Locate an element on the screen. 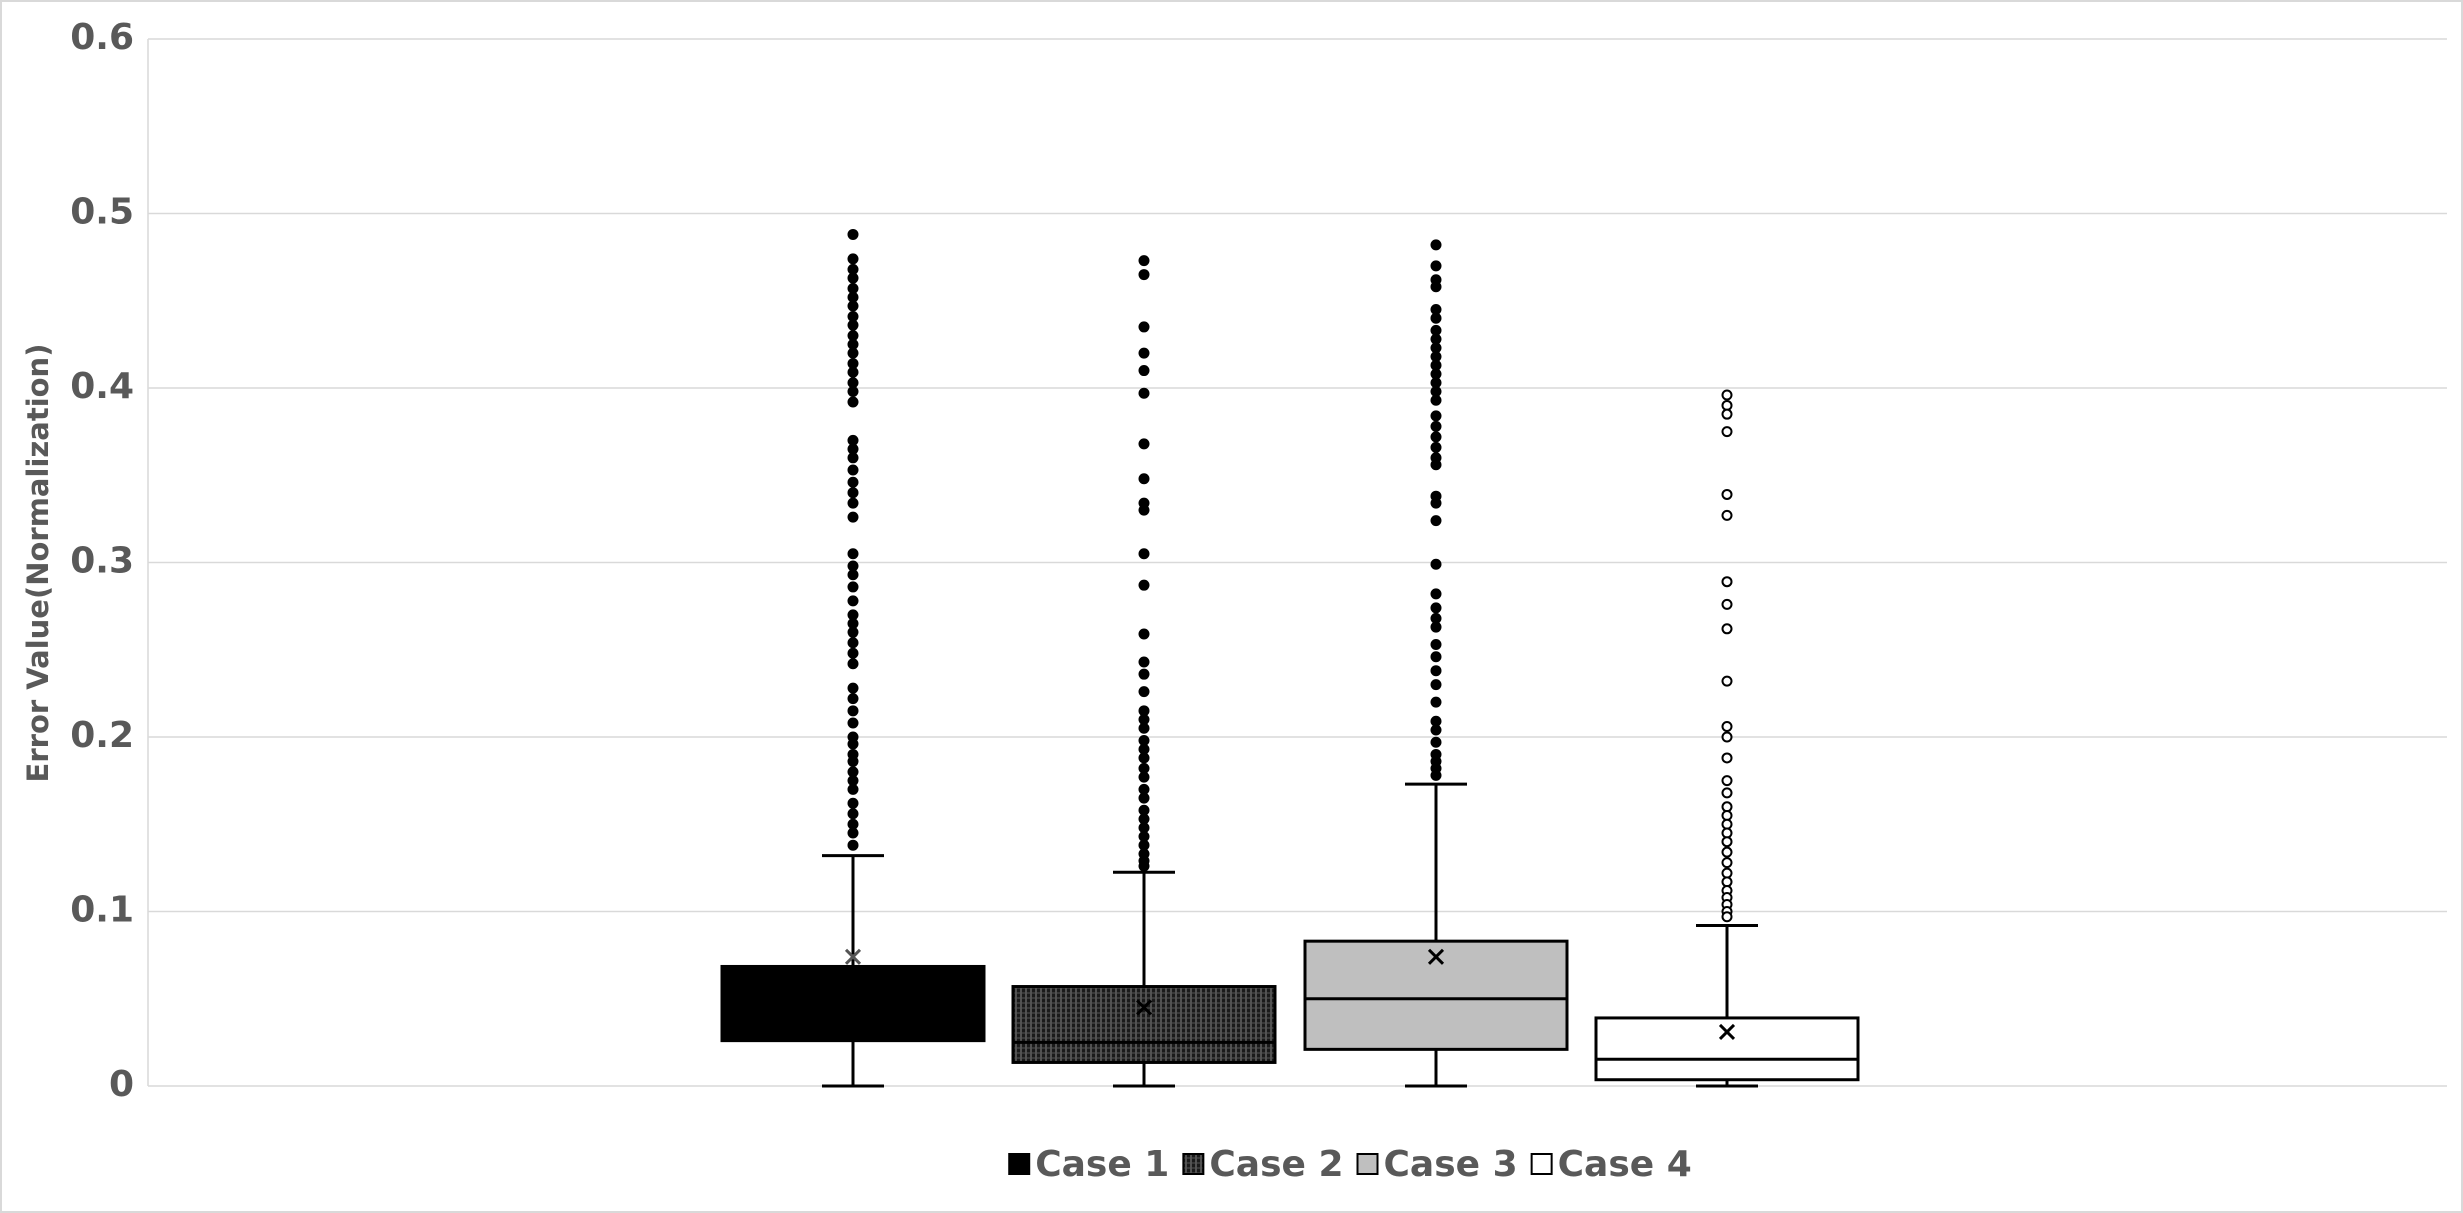  y-tick-label: 0.6 is located at coordinates (102, 37).